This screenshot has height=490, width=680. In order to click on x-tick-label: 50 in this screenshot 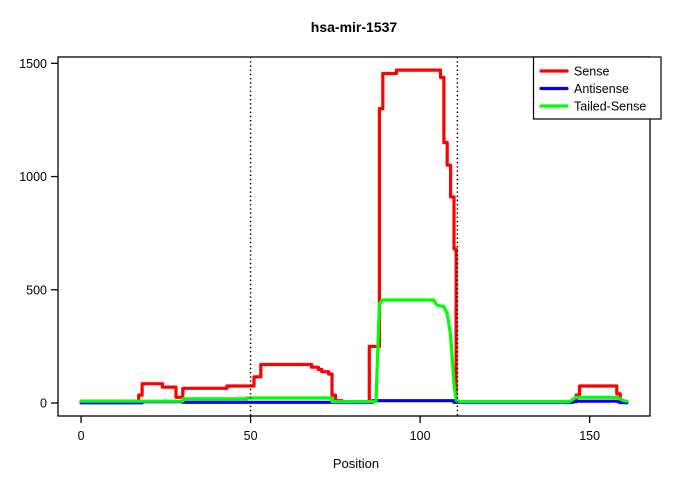, I will do `click(251, 436)`.